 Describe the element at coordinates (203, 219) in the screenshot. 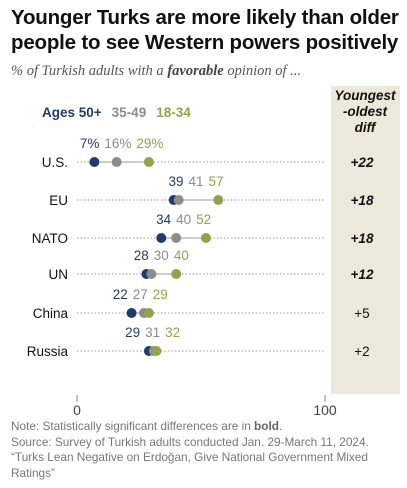

I see `value-label: 52` at that location.